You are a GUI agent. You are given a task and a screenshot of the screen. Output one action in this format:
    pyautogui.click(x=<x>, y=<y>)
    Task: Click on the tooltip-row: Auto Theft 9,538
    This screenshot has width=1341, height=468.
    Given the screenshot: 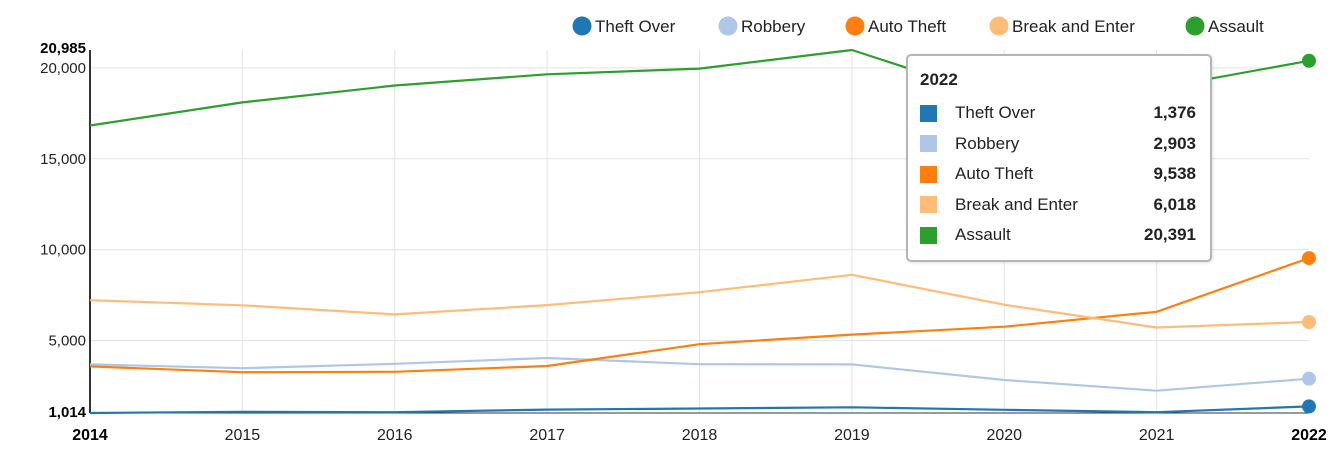 What is the action you would take?
    pyautogui.click(x=1058, y=174)
    